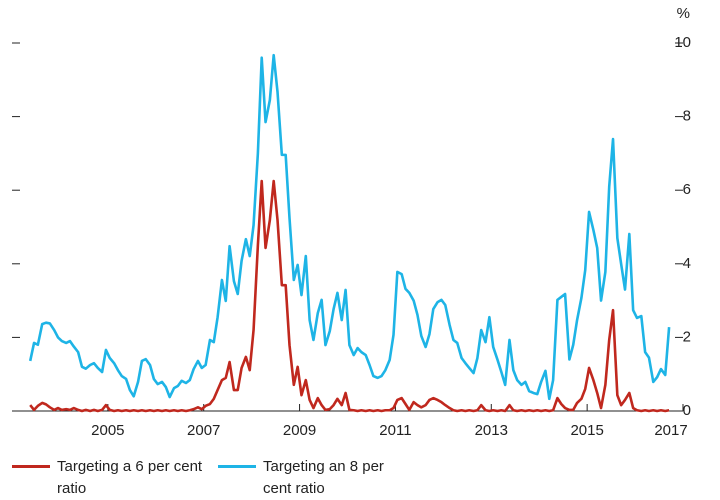  I want to click on x-tick-label: 2005, so click(107, 430).